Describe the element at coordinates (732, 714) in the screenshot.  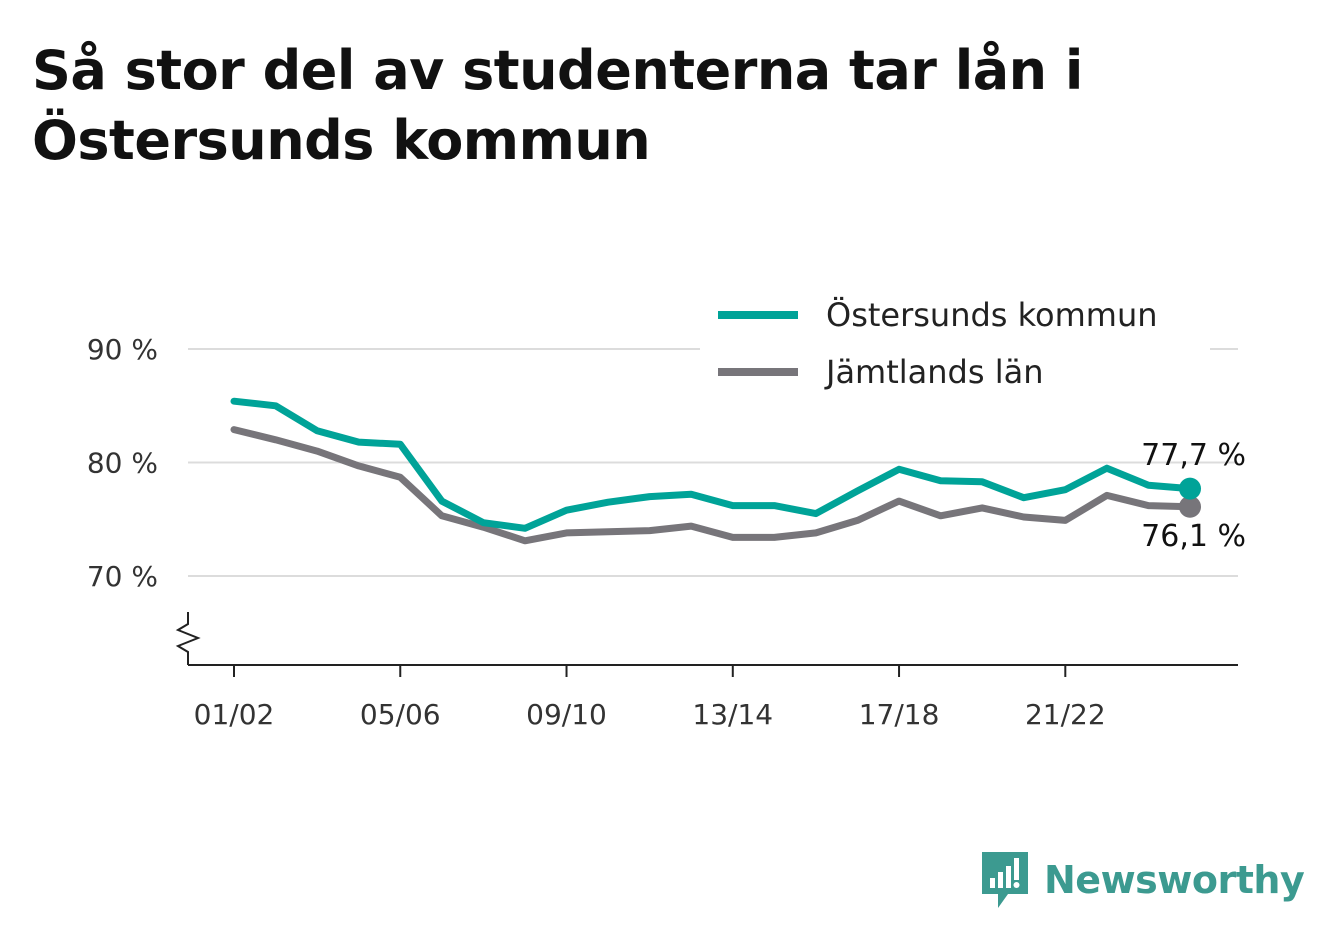
I see `x-tick-label: 13/14` at that location.